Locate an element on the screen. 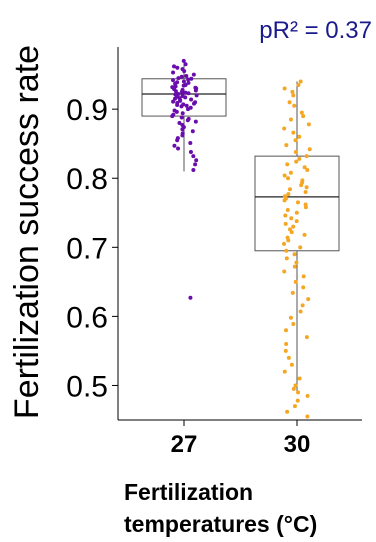  x-tick-label-30: 30 is located at coordinates (297, 444).